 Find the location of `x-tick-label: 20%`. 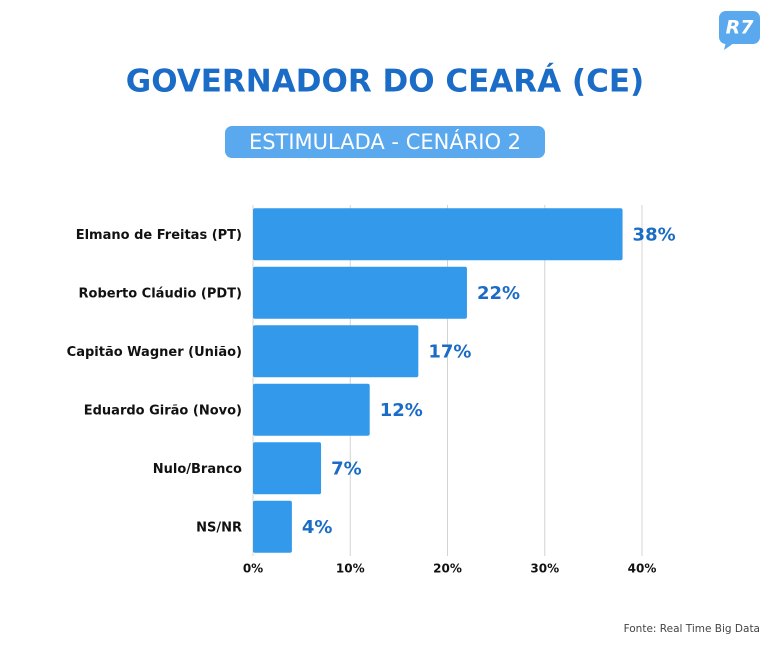

x-tick-label: 20% is located at coordinates (447, 569).